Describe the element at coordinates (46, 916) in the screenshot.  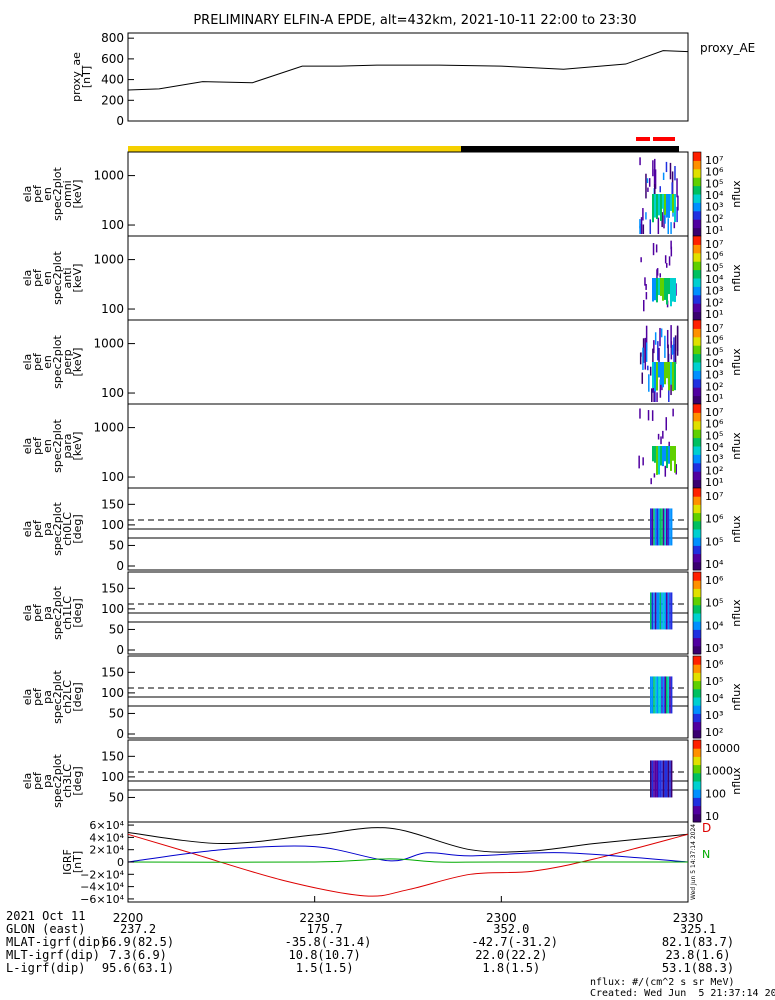
I see `orbit-row-label: 2021 Oct 11` at that location.